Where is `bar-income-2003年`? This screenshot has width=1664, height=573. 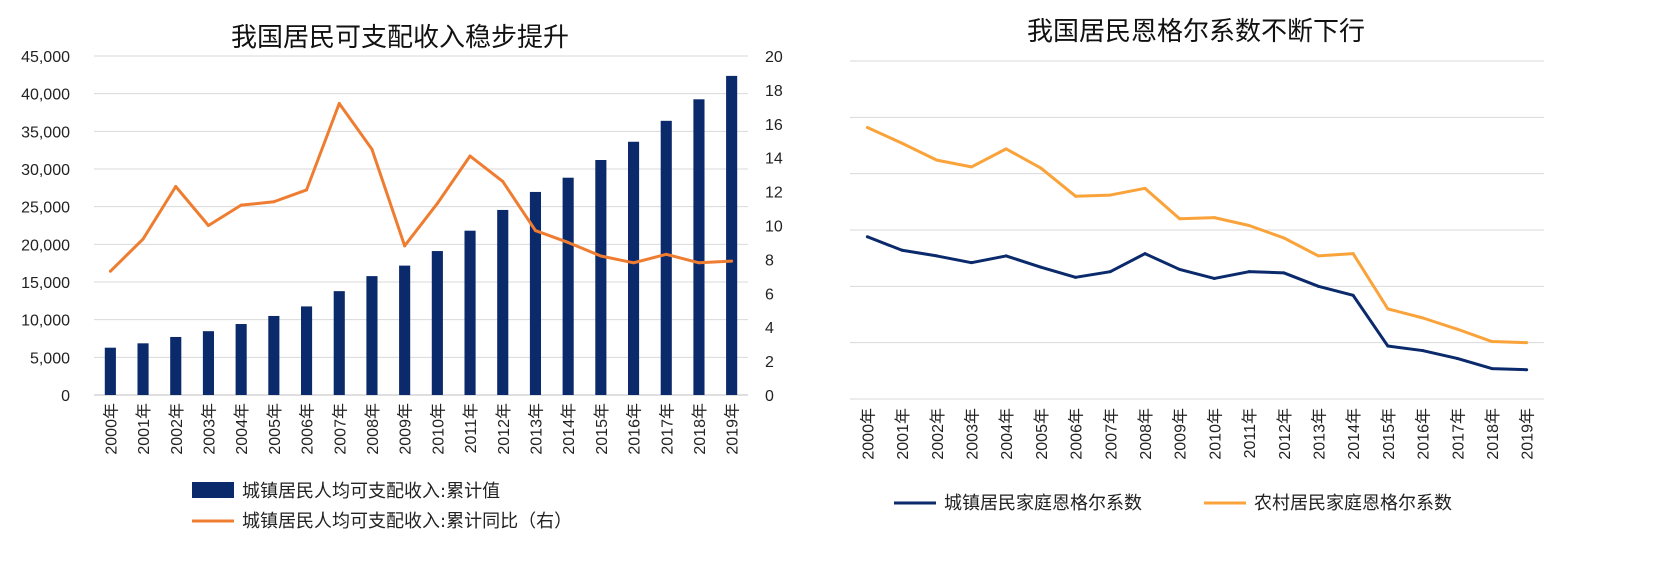
bar-income-2003年 is located at coordinates (208, 363).